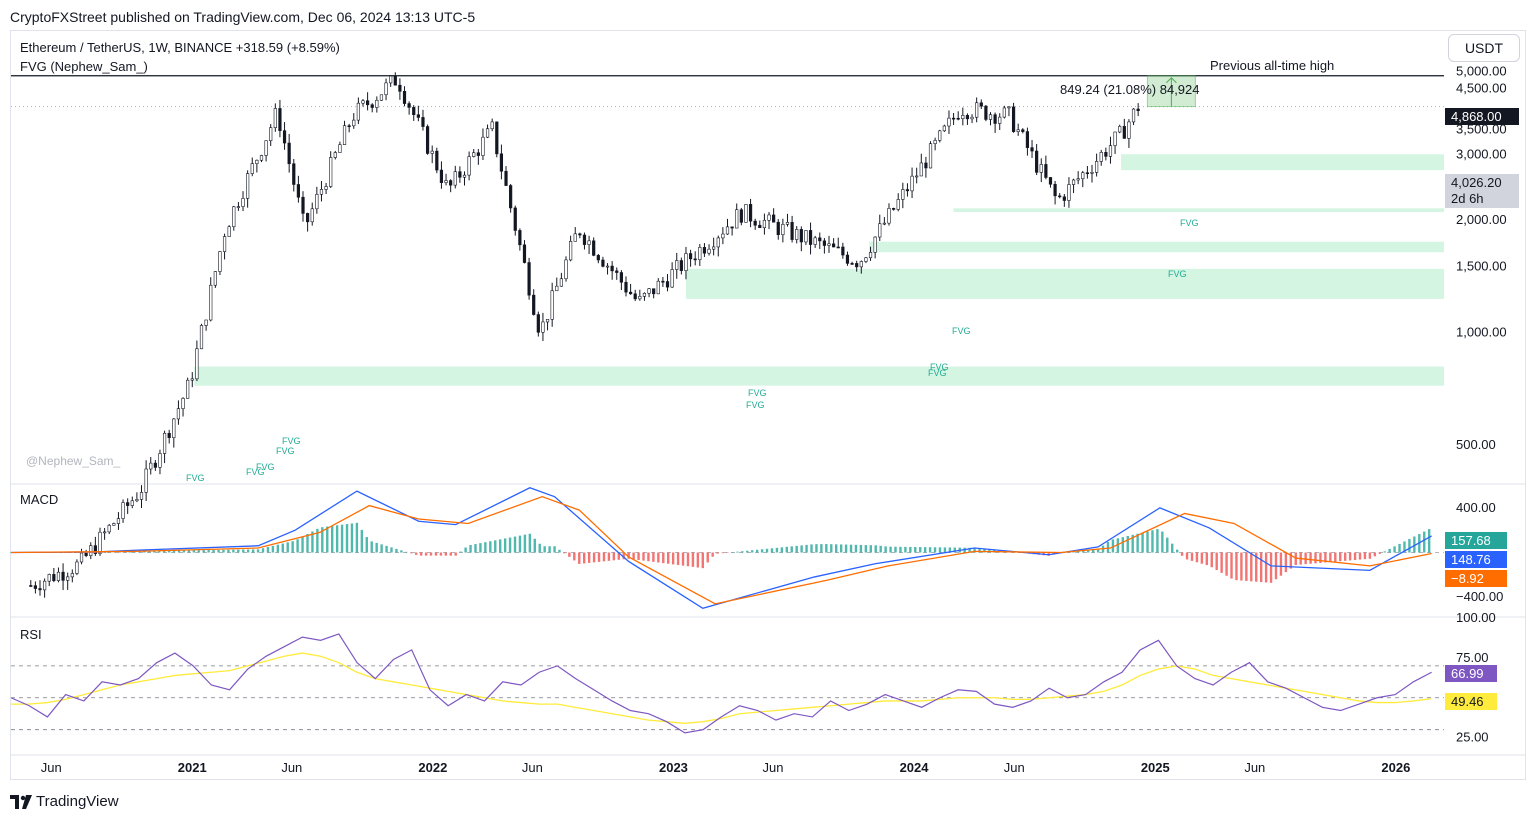  I want to click on currency-button: USDT, so click(1484, 48).